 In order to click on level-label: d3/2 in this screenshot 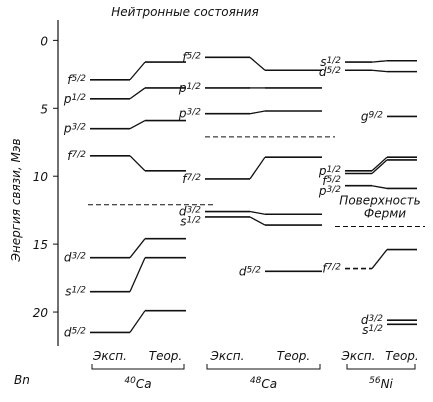, I will do `click(75, 258)`.